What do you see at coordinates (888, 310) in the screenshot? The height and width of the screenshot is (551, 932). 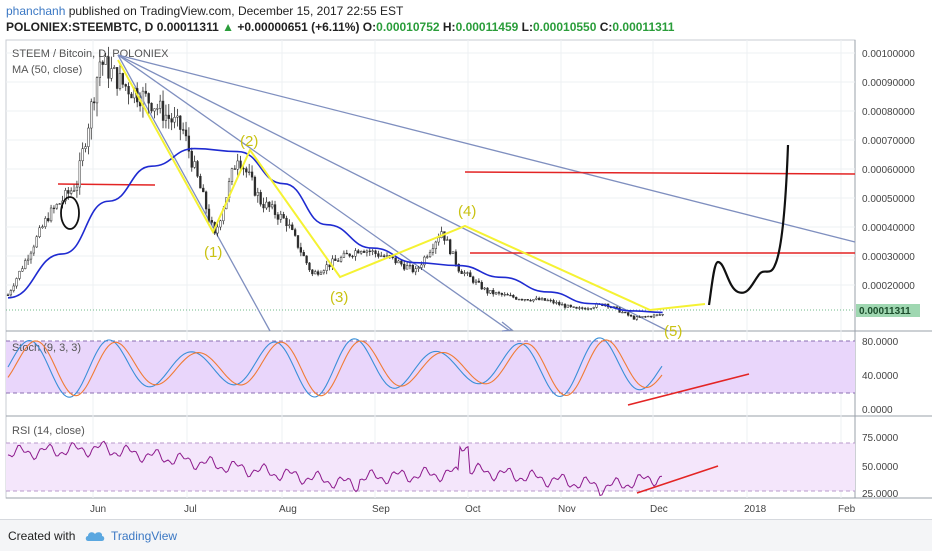 I see `last-price-tag` at bounding box center [888, 310].